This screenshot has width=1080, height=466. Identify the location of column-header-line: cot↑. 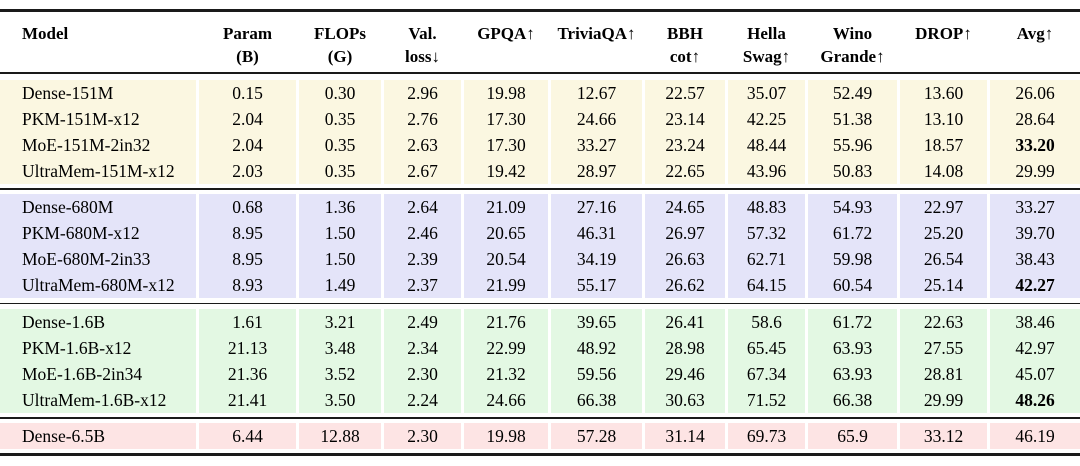
(685, 56).